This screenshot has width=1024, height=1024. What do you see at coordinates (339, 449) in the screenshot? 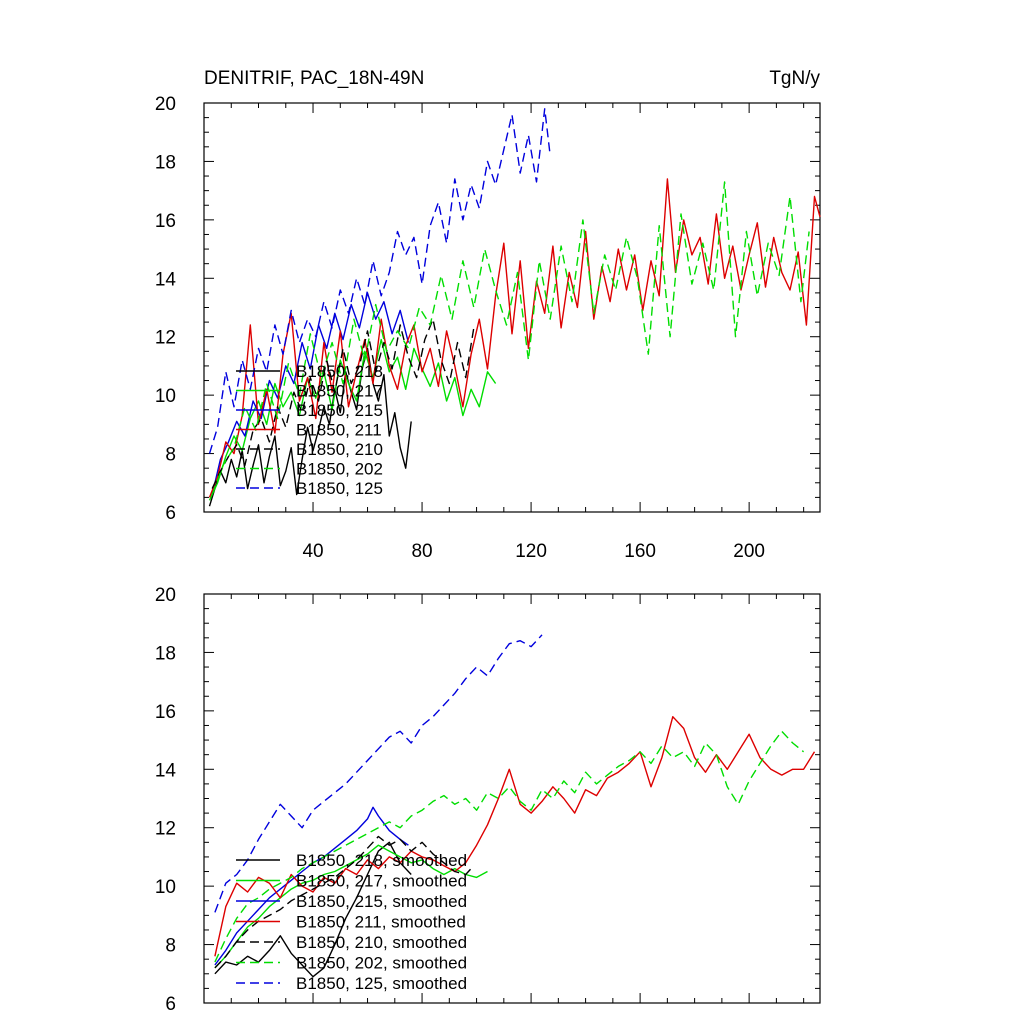
I see `legend-label: B1850, 210` at bounding box center [339, 449].